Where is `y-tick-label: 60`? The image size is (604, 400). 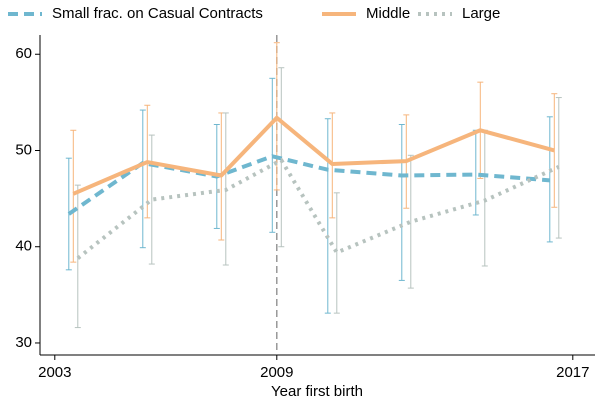
y-tick-label: 60 is located at coordinates (23, 53).